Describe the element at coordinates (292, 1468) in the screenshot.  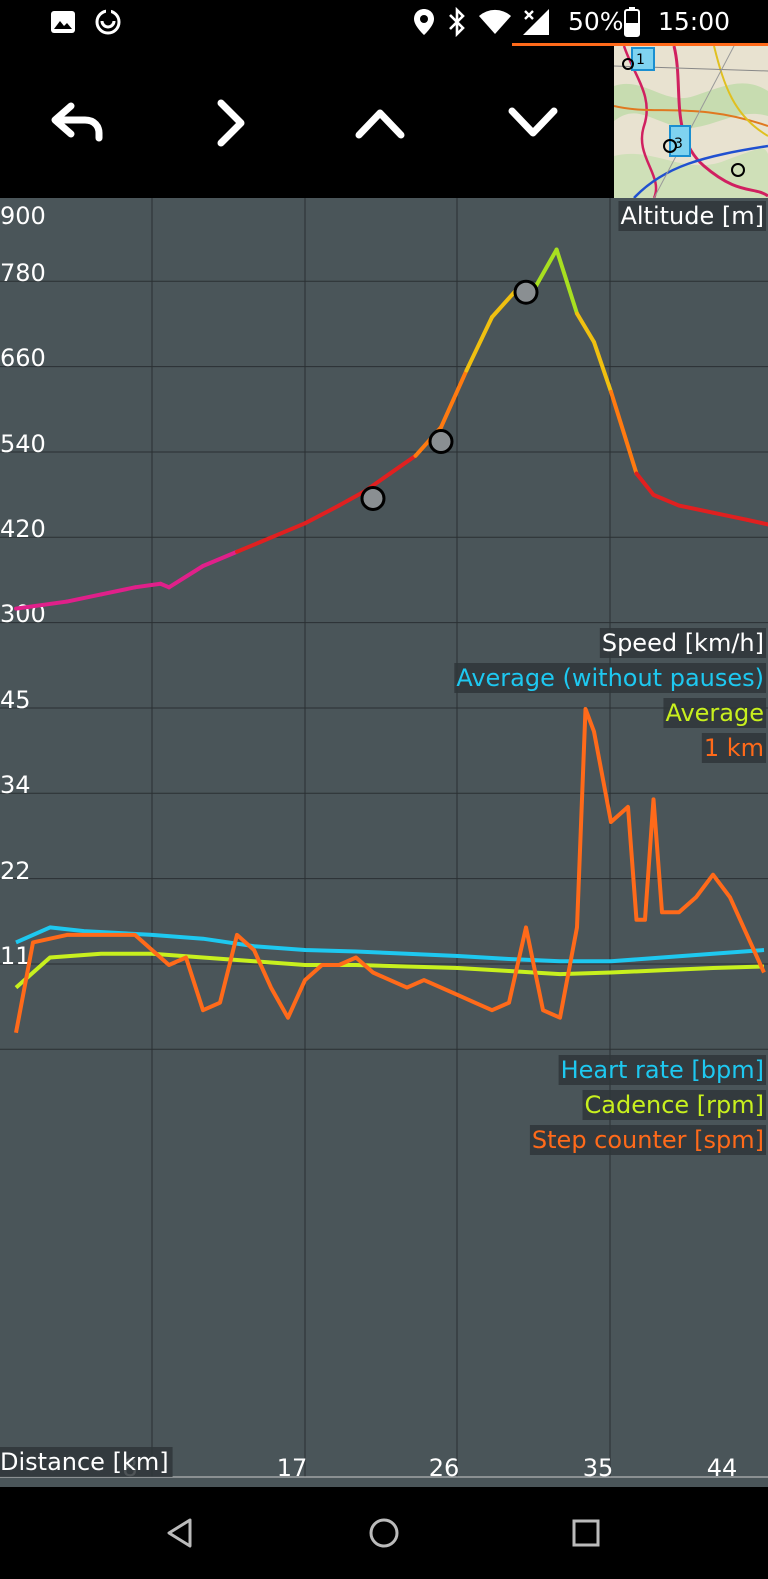
I see `distance-tick-label: 17` at that location.